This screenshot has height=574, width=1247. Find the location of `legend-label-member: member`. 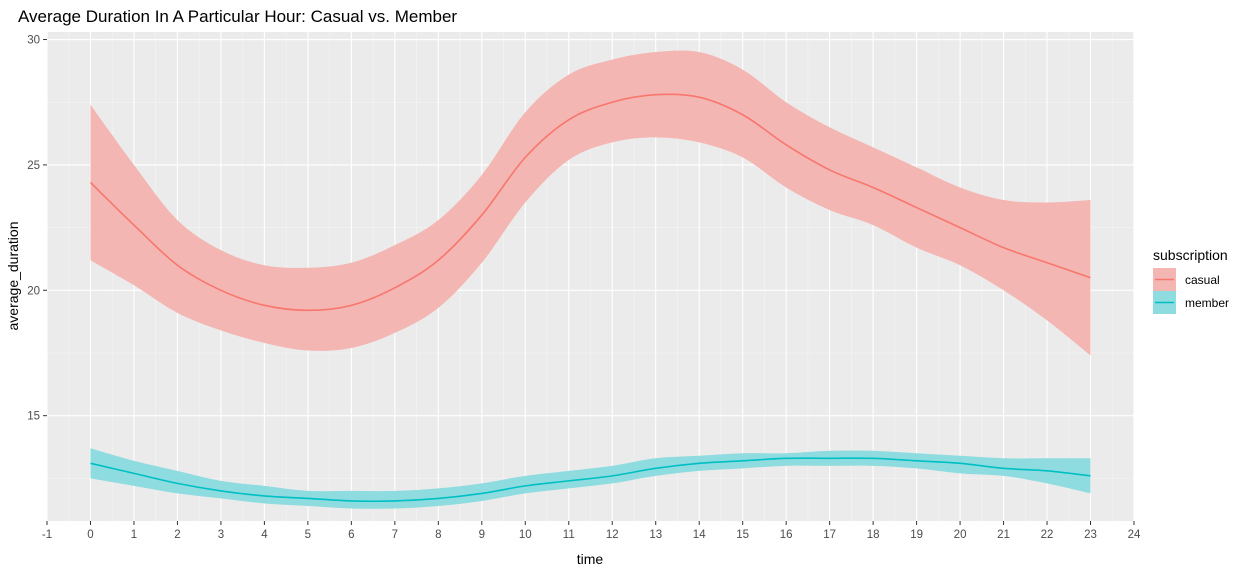

legend-label-member: member is located at coordinates (1207, 303).